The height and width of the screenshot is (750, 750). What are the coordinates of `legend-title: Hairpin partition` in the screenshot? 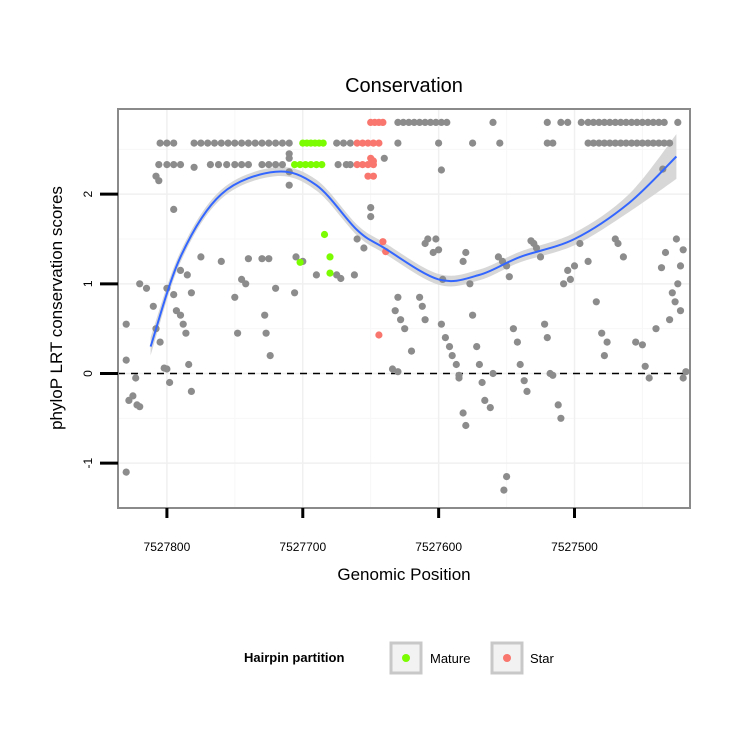 It's located at (294, 657).